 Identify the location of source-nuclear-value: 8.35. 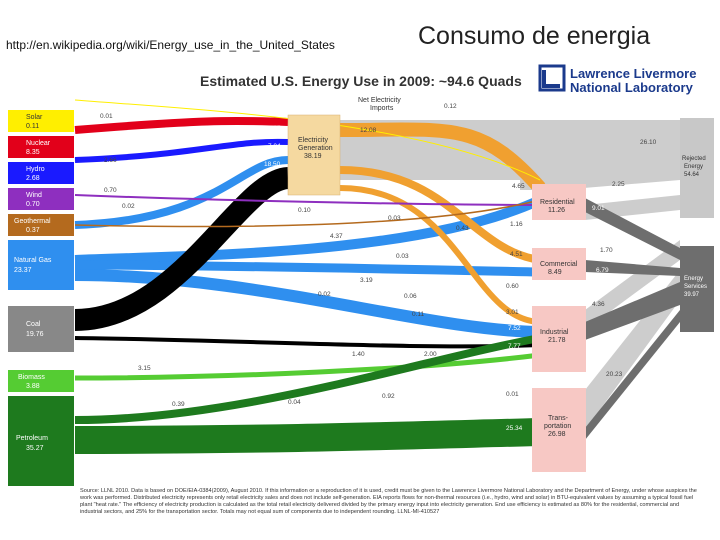
(33, 152).